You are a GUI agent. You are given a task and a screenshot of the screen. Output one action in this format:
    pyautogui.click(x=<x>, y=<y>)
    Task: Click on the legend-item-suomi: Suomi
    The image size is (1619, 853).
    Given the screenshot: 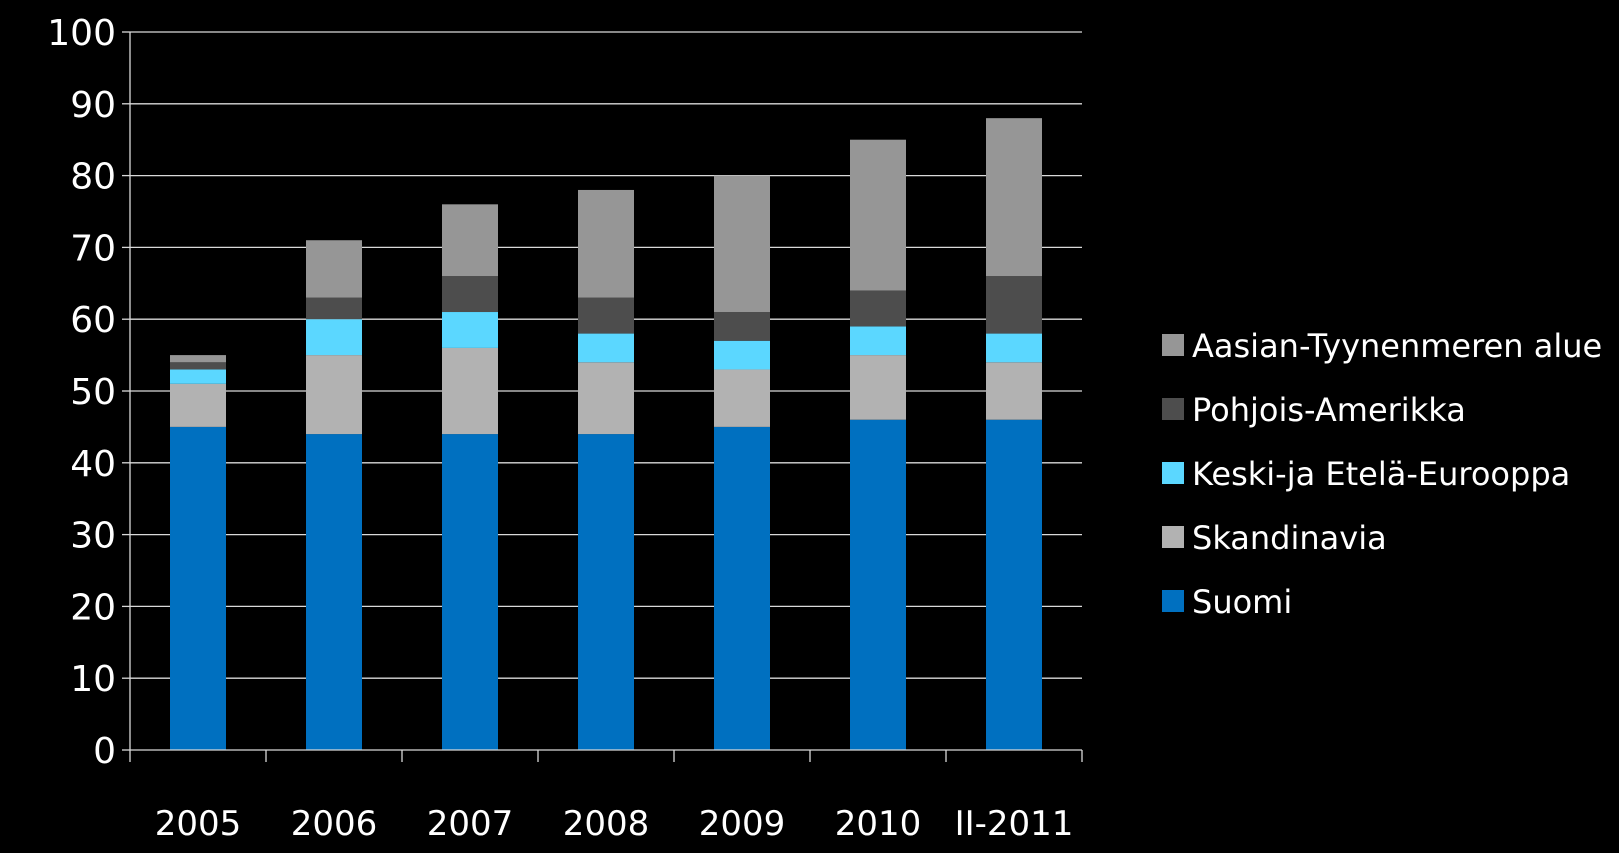 What is the action you would take?
    pyautogui.click(x=1227, y=602)
    